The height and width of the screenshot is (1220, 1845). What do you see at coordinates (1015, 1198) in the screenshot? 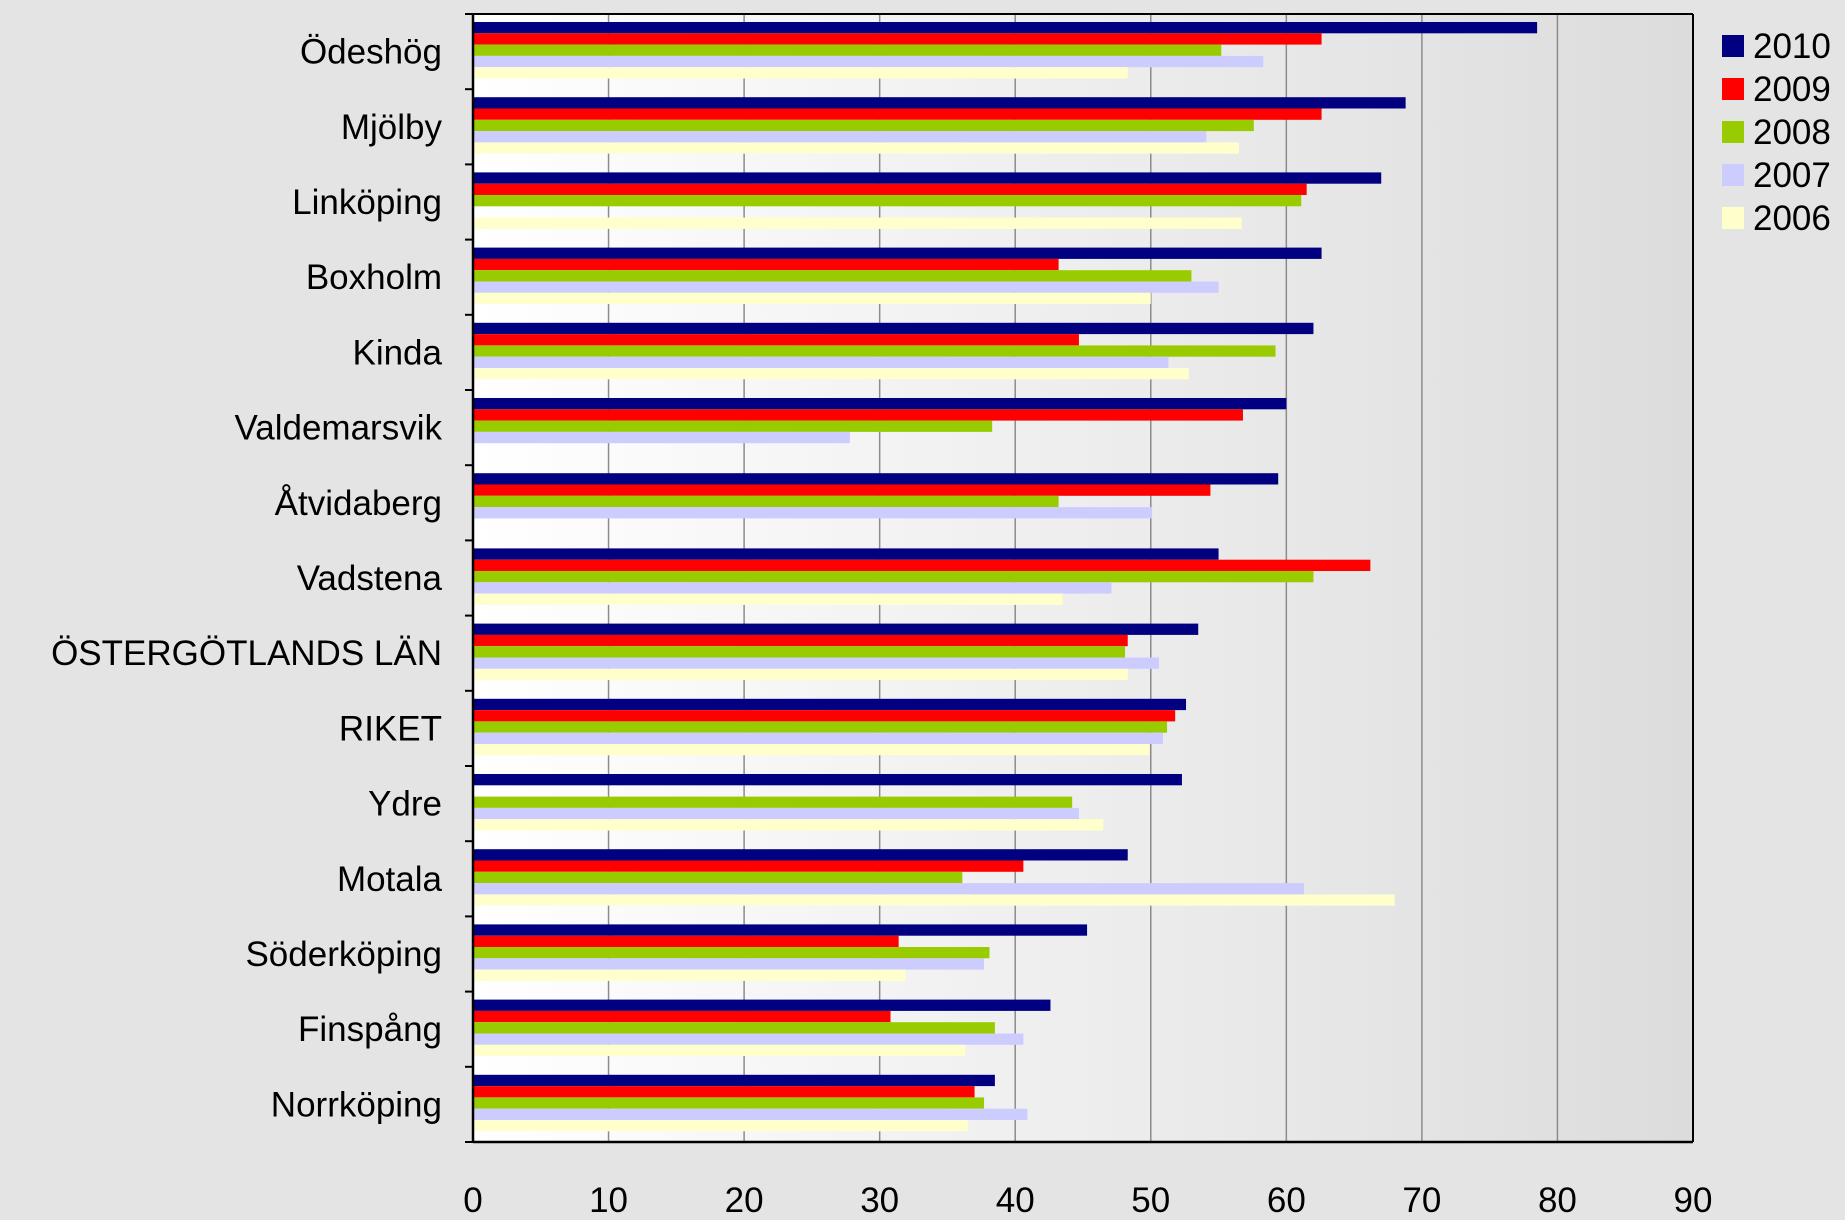
I see `x-tick-label: 40` at bounding box center [1015, 1198].